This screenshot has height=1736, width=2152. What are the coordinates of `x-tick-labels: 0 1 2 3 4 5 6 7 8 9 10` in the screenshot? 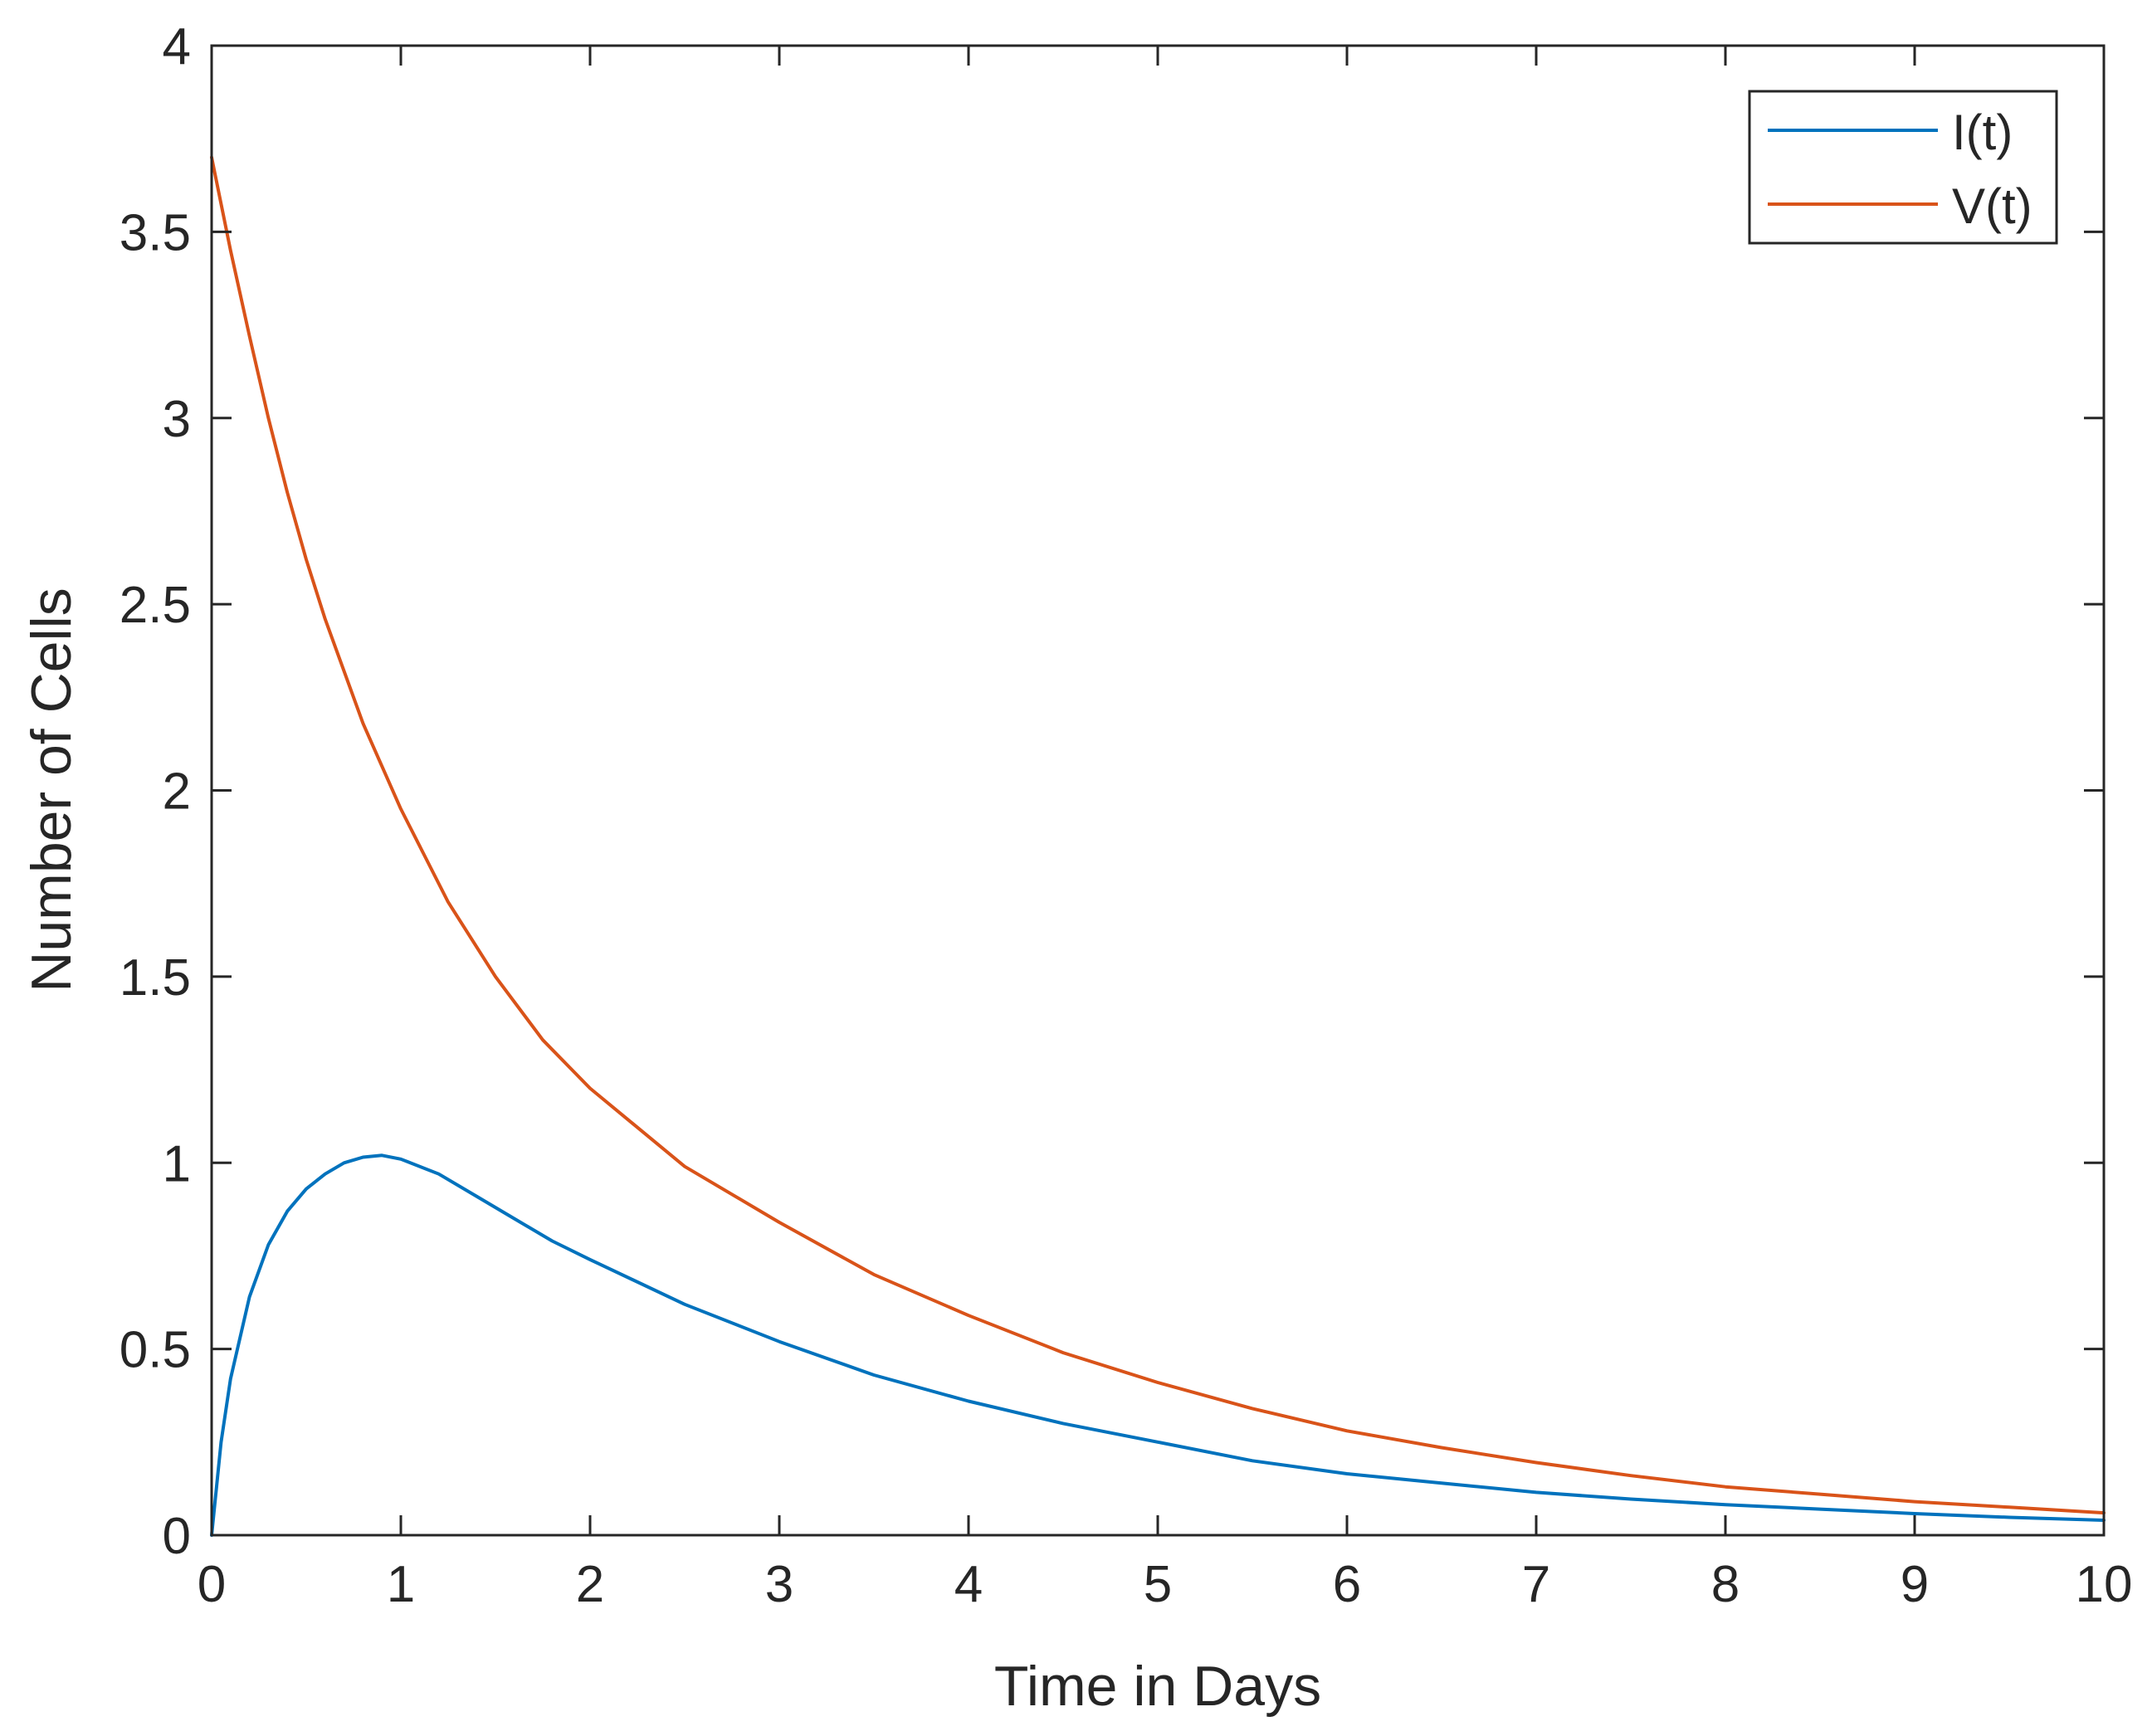 It's located at (1166, 1584).